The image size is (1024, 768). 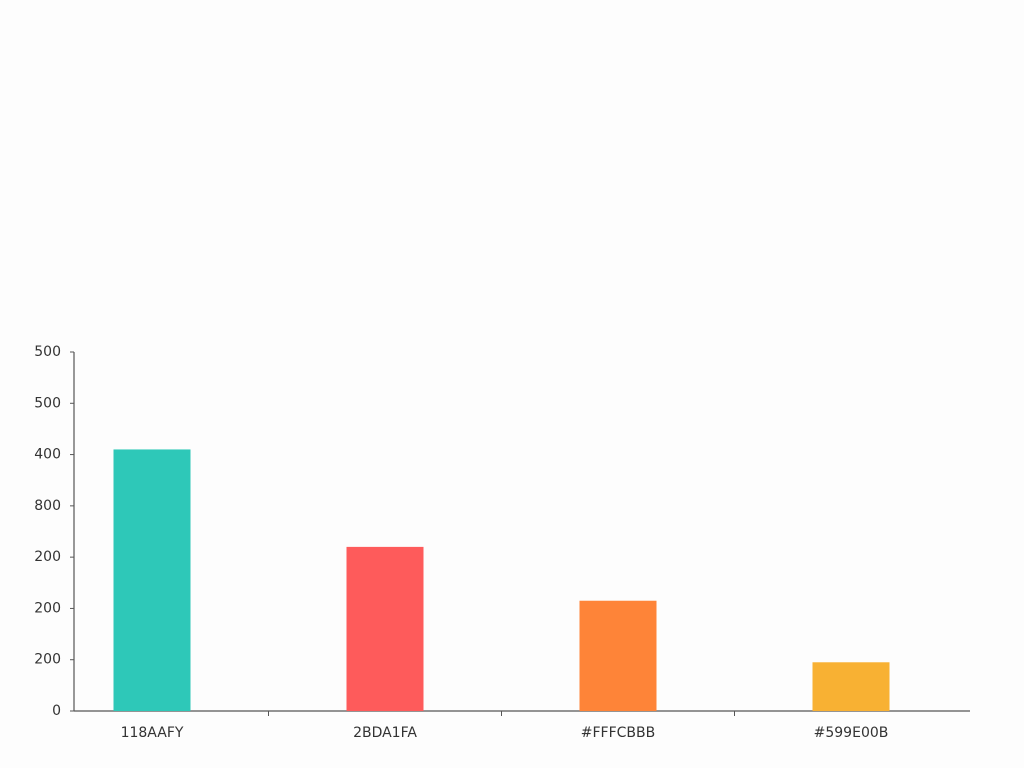 What do you see at coordinates (851, 733) in the screenshot?
I see `x-tick-label: #599E00B` at bounding box center [851, 733].